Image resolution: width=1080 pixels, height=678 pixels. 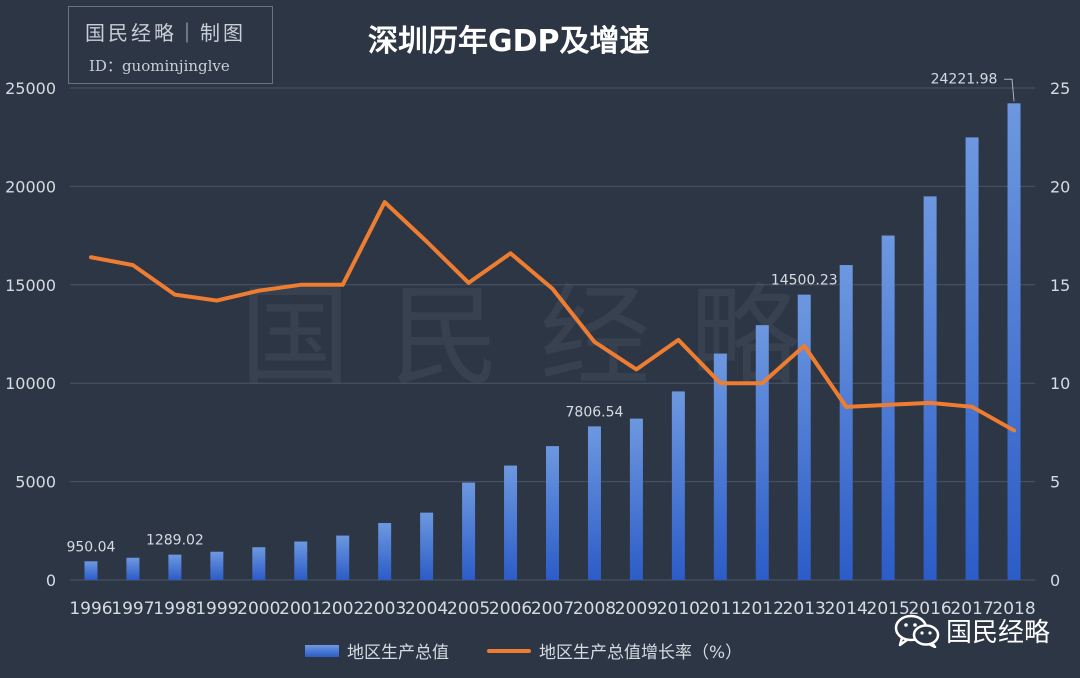 What do you see at coordinates (258, 609) in the screenshot?
I see `x-tick-label: 2000` at bounding box center [258, 609].